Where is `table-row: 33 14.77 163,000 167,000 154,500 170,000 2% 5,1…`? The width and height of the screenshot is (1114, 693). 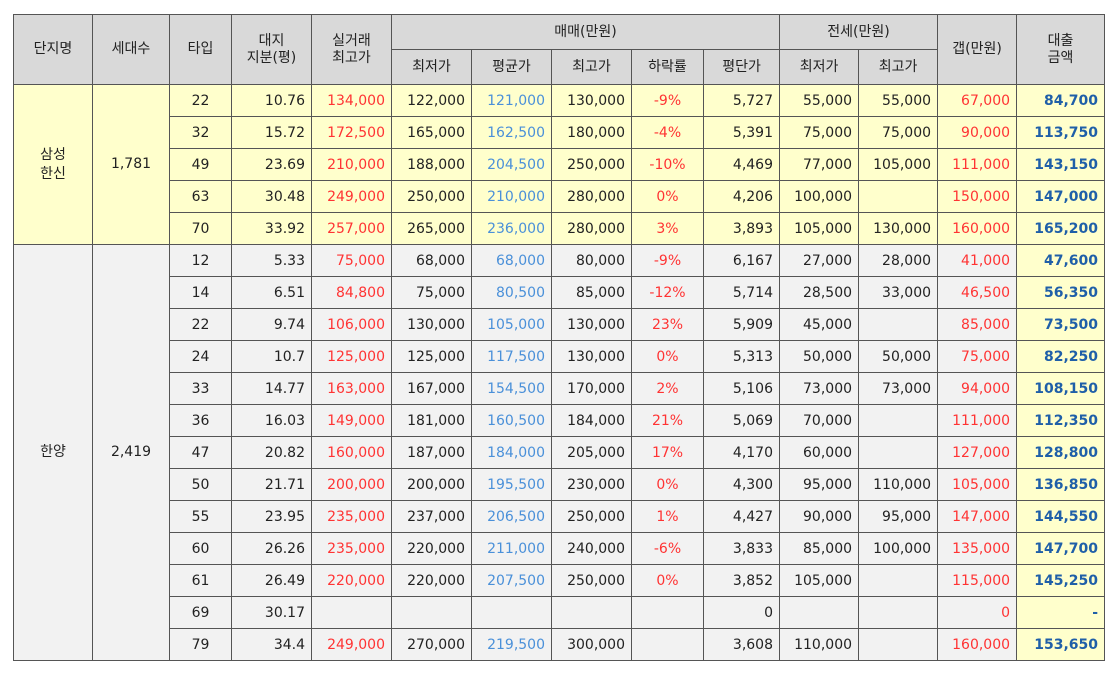
table-row: 33 14.77 163,000 167,000 154,500 170,000 2% 5,1… is located at coordinates (560, 388).